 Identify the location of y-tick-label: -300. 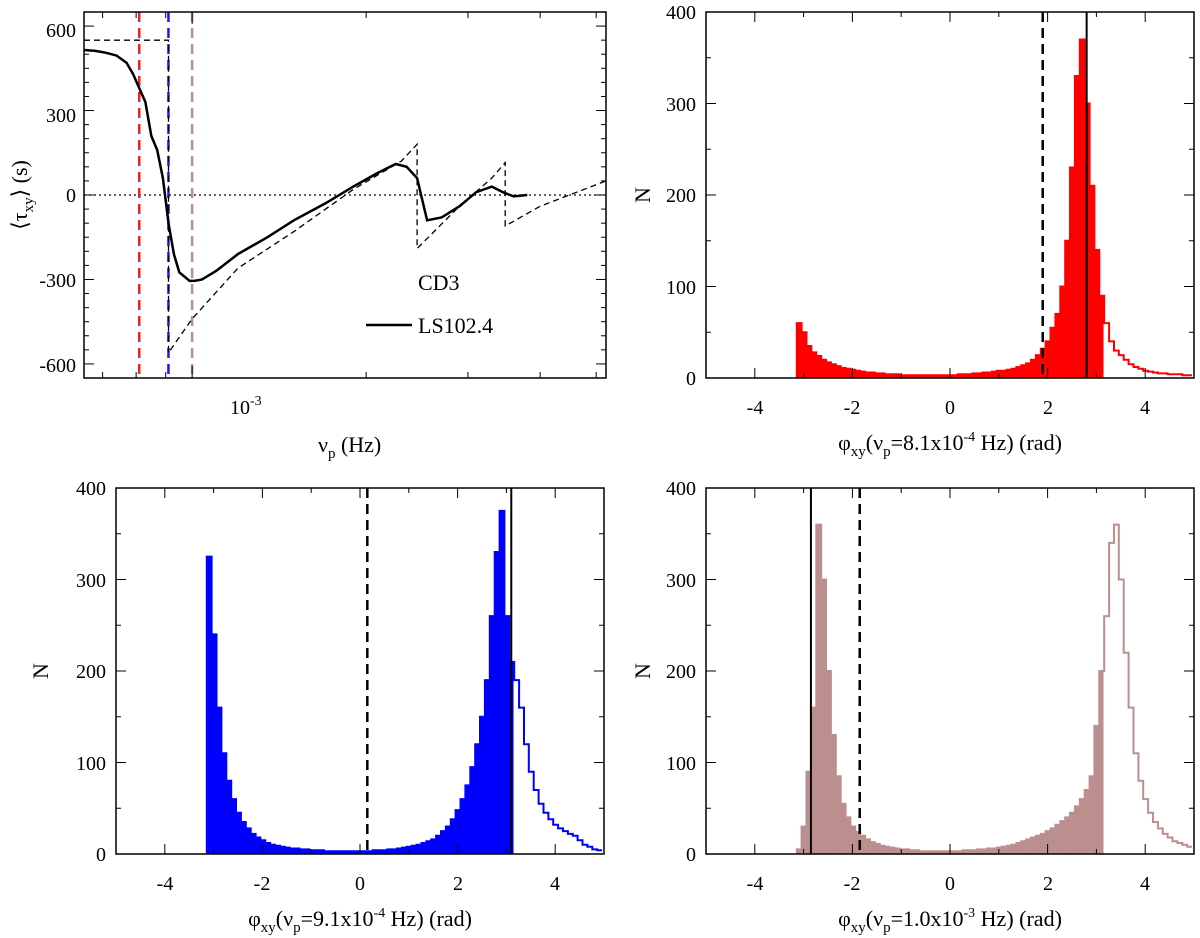
(57, 281).